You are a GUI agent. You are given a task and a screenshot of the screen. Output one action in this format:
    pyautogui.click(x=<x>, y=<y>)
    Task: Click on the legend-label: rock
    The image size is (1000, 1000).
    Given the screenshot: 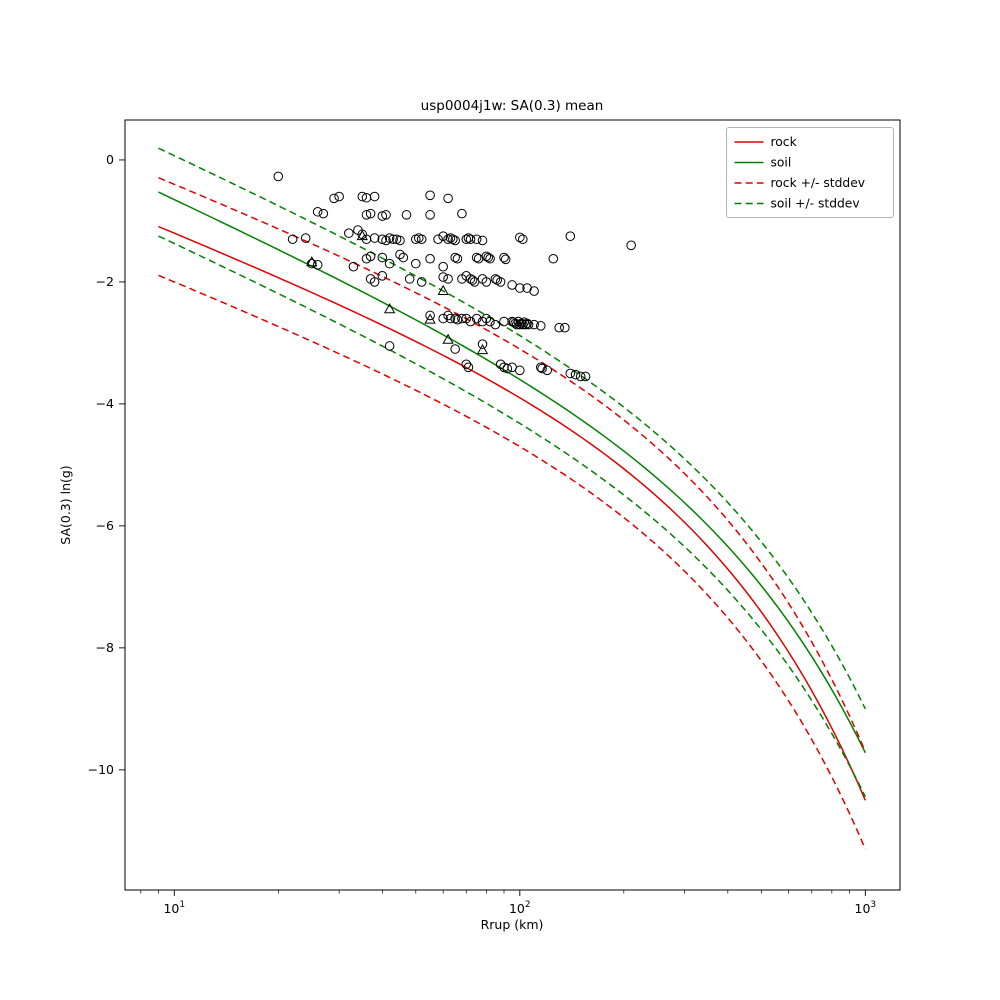 What is the action you would take?
    pyautogui.click(x=784, y=142)
    